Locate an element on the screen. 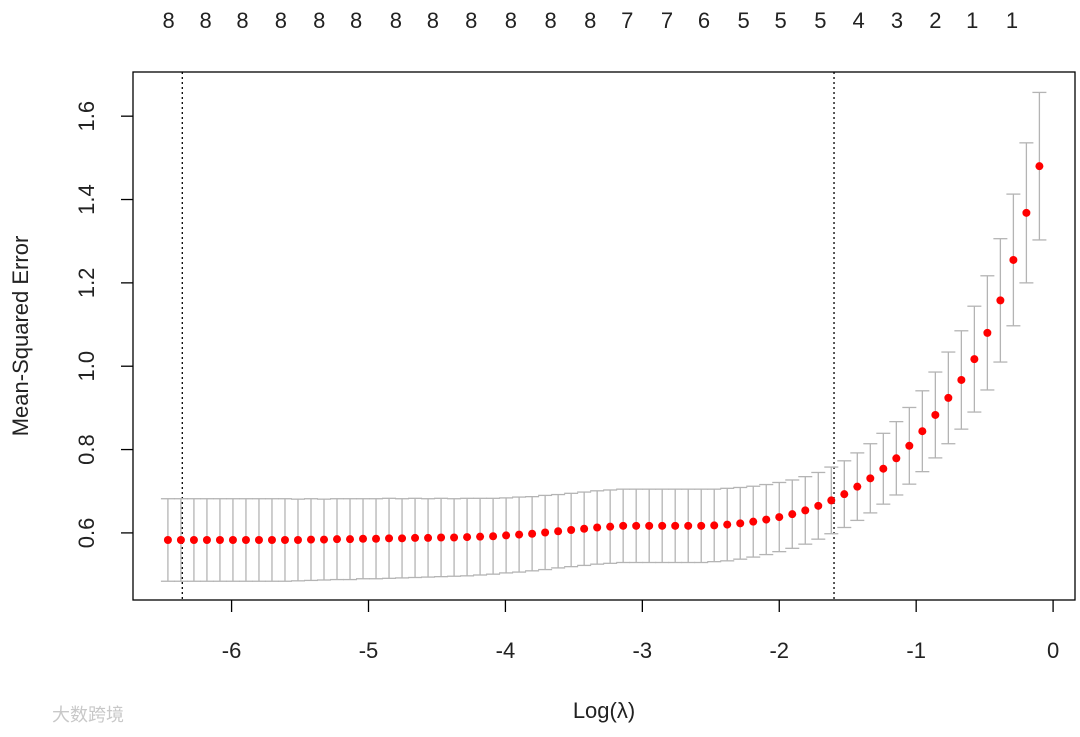 The width and height of the screenshot is (1080, 737). top-tick-label: 4 is located at coordinates (859, 20).